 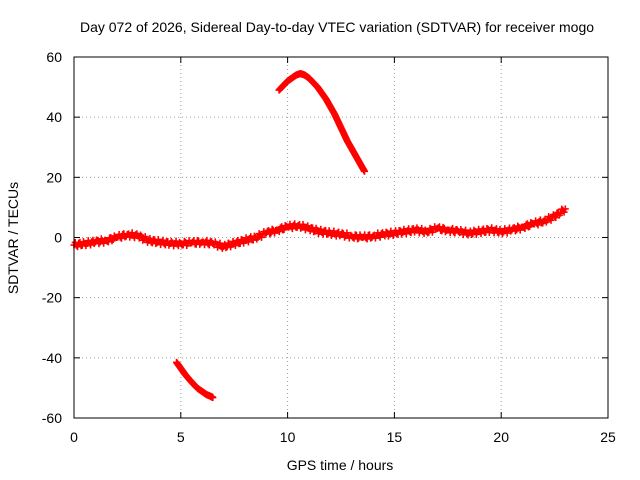 I want to click on data-point-arc-high, so click(x=364, y=171).